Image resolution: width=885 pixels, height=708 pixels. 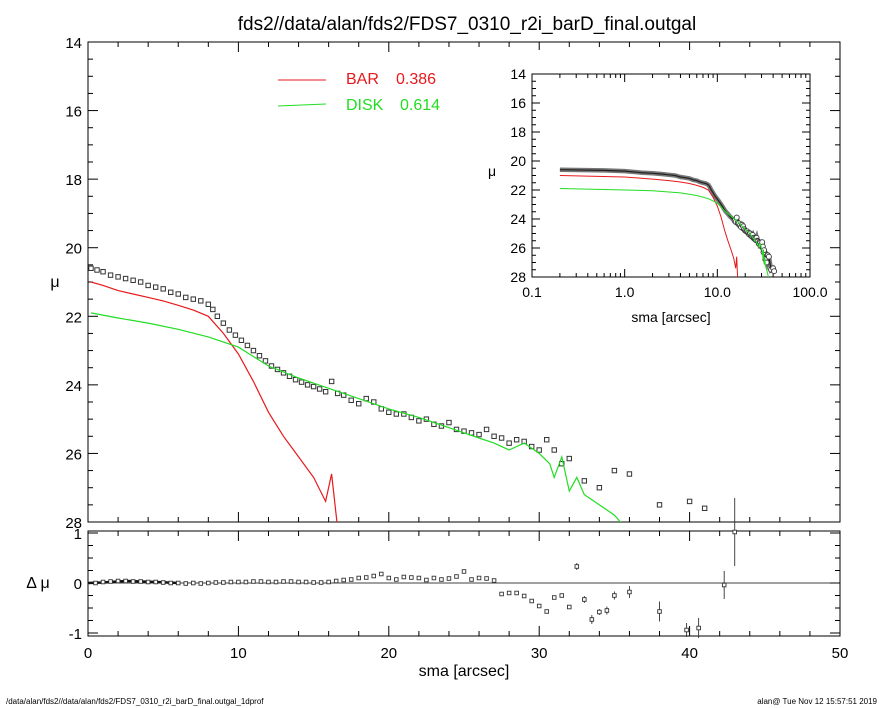 I want to click on inset-y-tick-label: 16, so click(x=518, y=103).